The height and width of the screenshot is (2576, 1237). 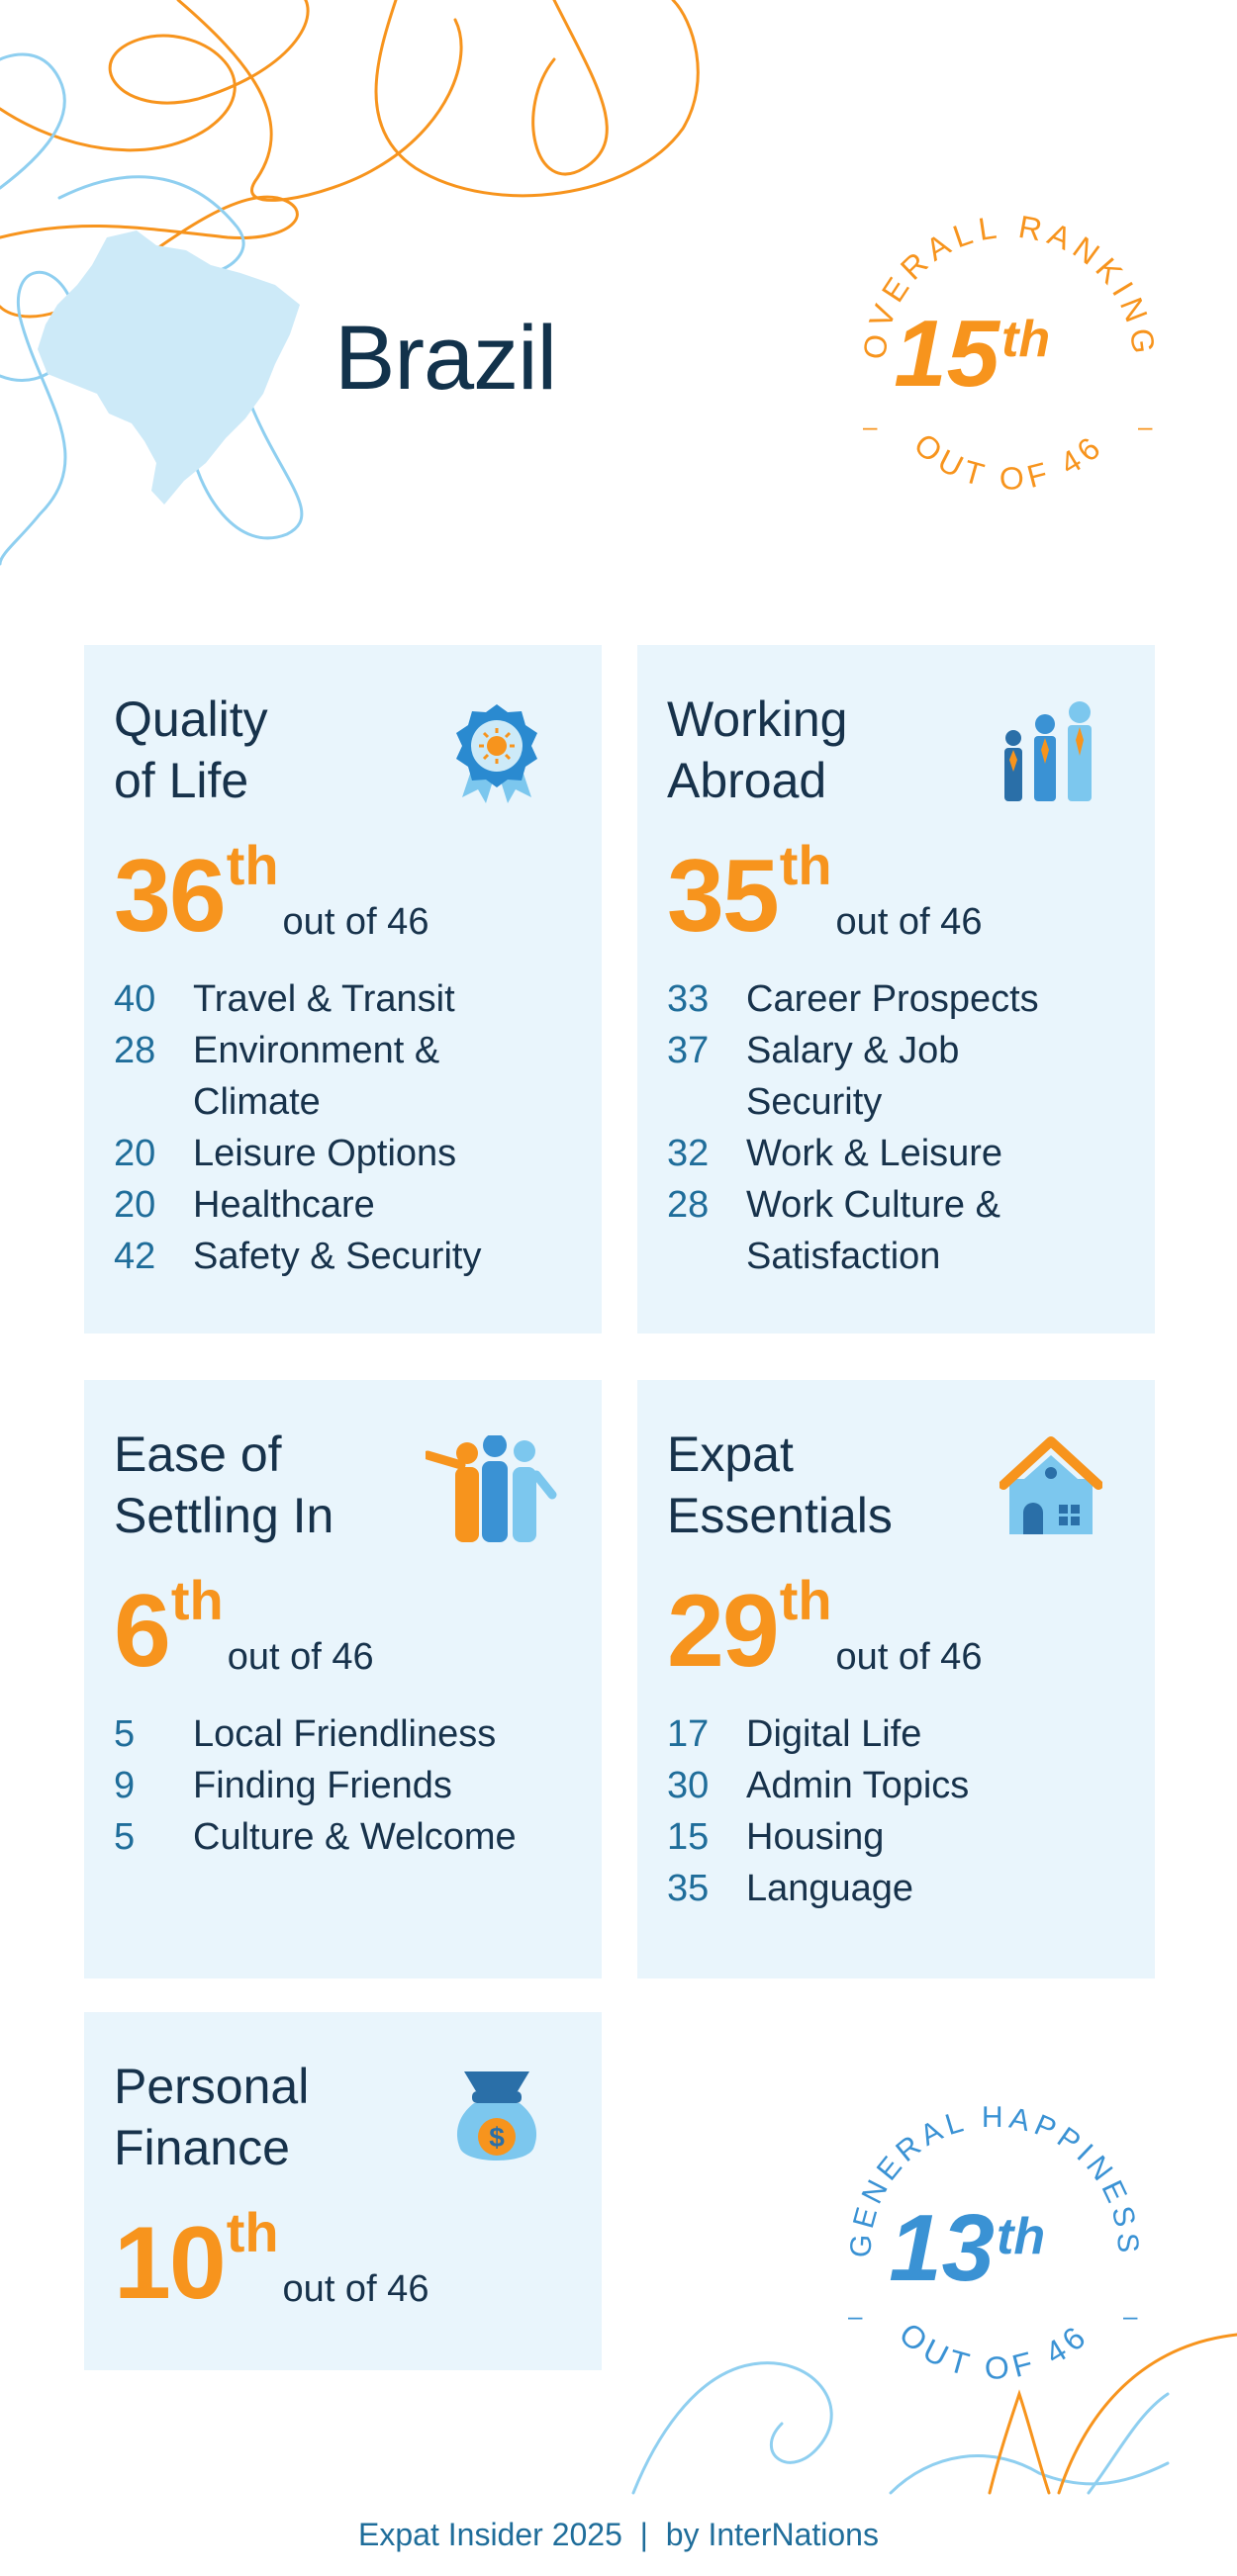 I want to click on sub-label: Environment & Climate, so click(x=317, y=1076).